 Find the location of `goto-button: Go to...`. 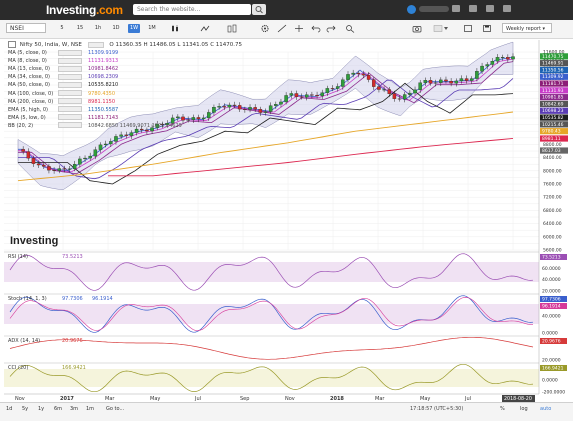

goto-button: Go to... is located at coordinates (115, 409).